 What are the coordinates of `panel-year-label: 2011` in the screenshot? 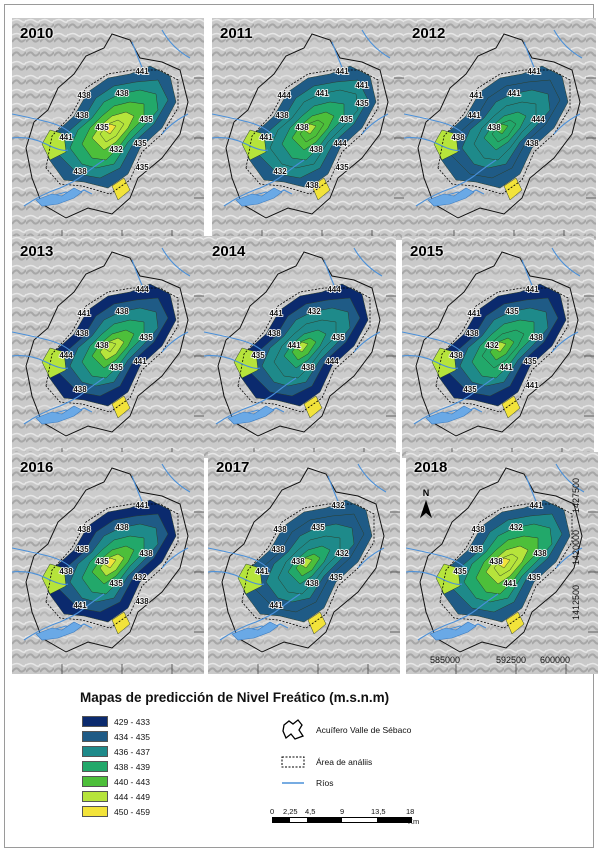 It's located at (236, 33).